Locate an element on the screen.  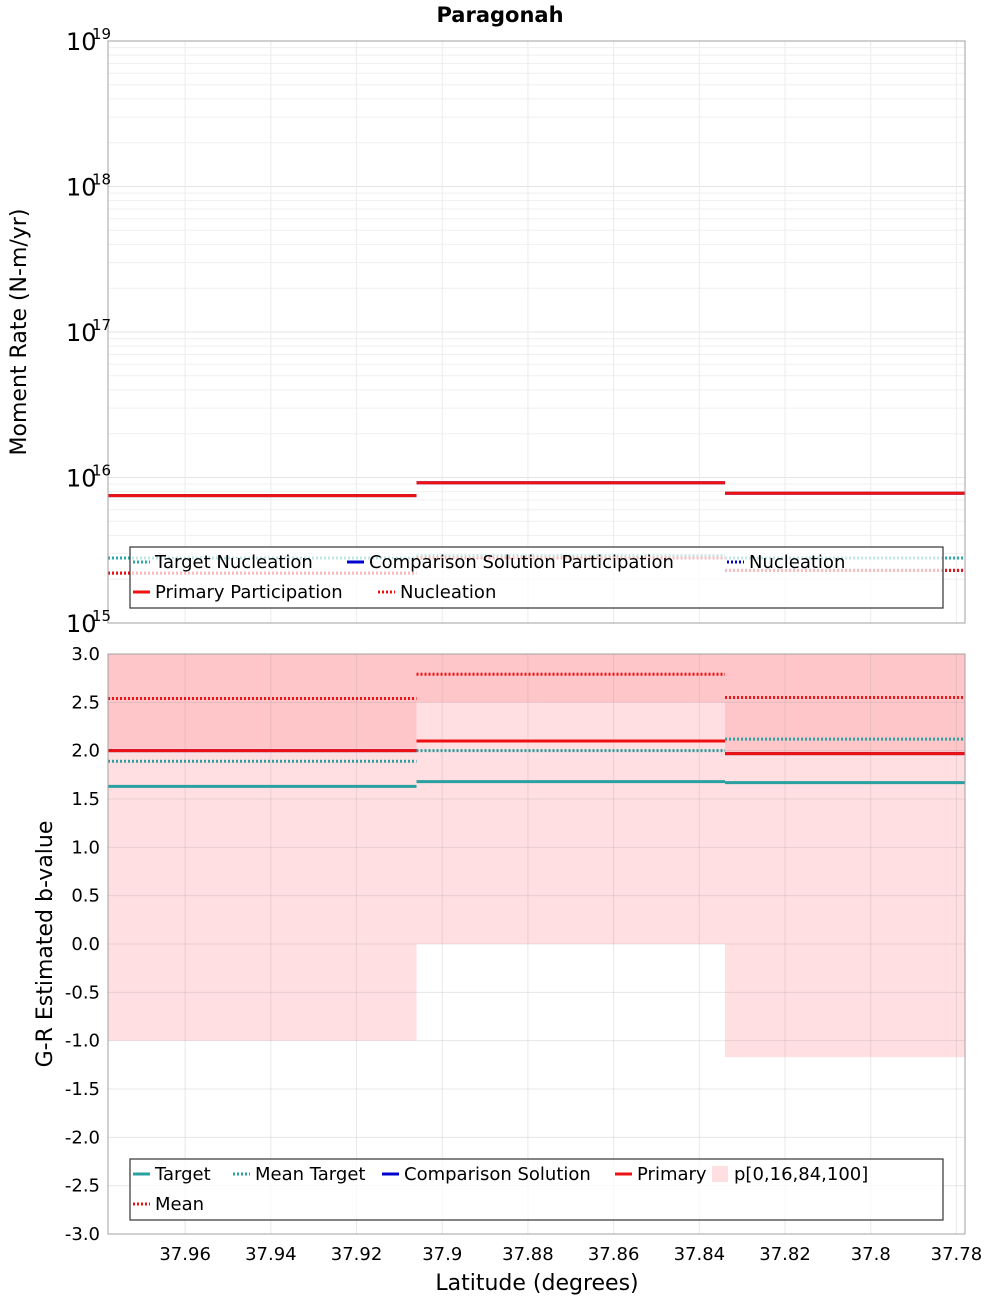
y-tick-label: 1.0 is located at coordinates (85, 847).